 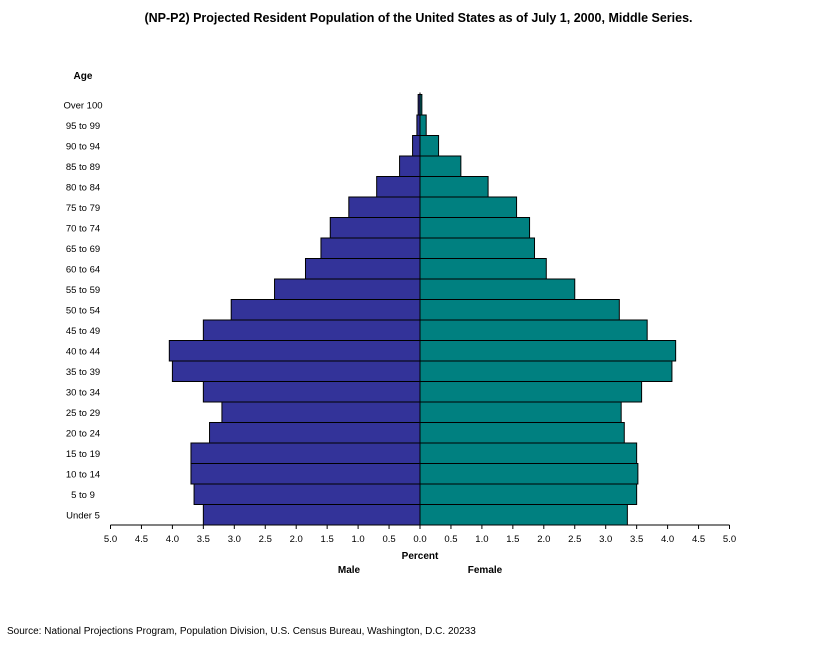 What do you see at coordinates (83, 454) in the screenshot?
I see `category-label: 15 to 19` at bounding box center [83, 454].